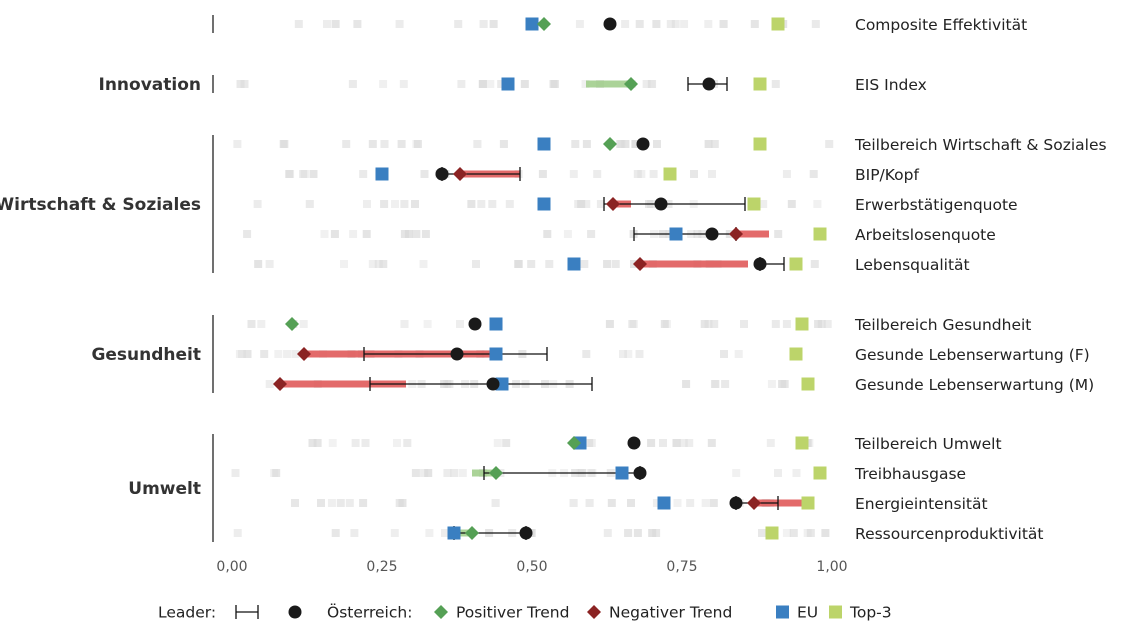 The width and height of the screenshot is (1123, 622). What do you see at coordinates (295, 612) in the screenshot?
I see `legend-austria-symbol` at bounding box center [295, 612].